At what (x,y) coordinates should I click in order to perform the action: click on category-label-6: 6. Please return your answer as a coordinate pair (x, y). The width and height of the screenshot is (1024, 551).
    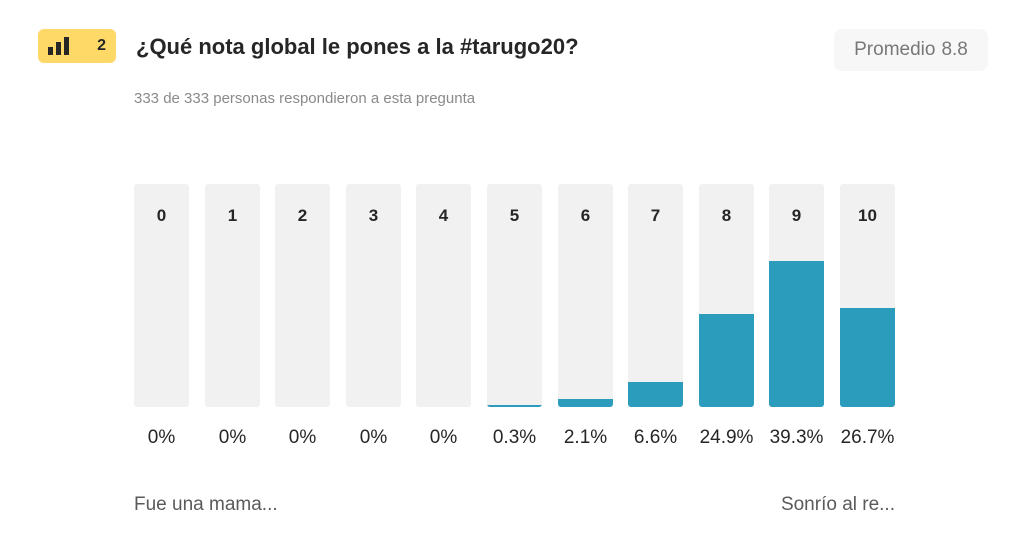
    Looking at the image, I should click on (585, 215).